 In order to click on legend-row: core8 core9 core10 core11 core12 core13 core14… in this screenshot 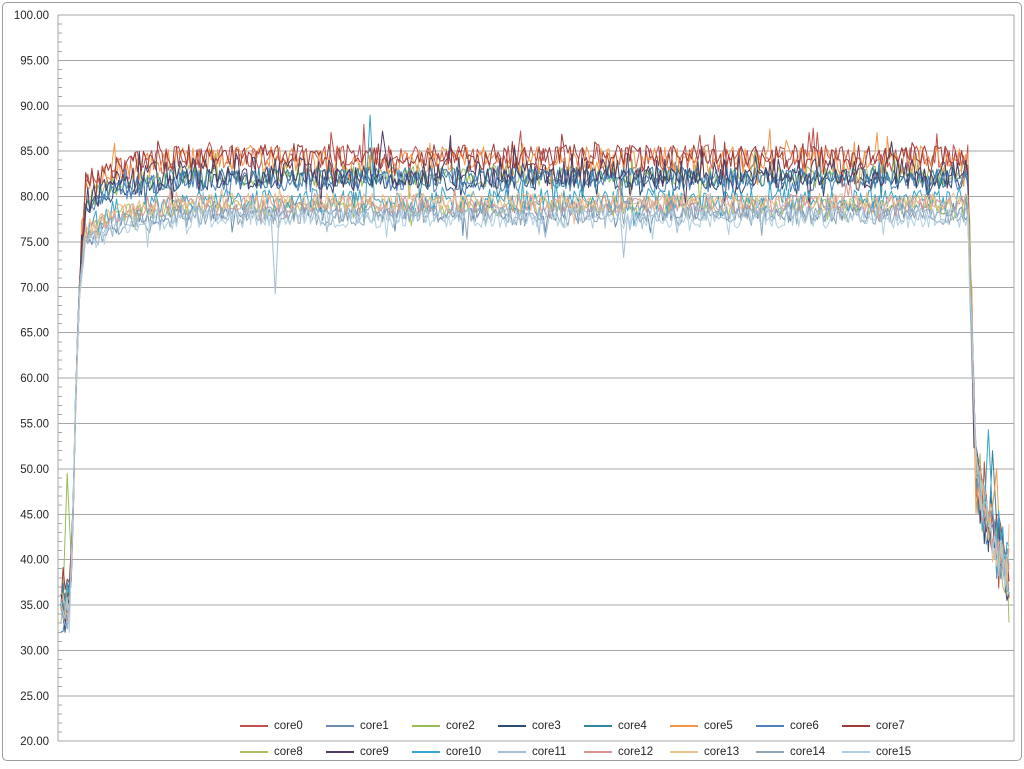, I will do `click(590, 752)`.